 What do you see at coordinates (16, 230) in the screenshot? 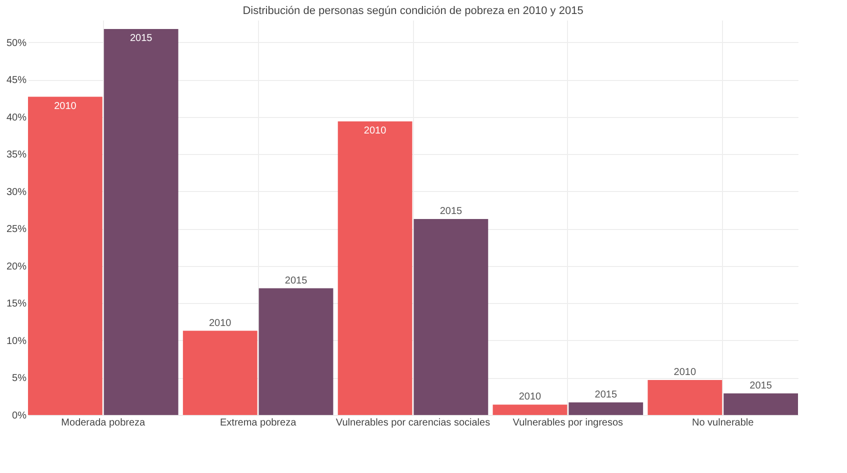
I see `y-tick-label: 25%` at bounding box center [16, 230].